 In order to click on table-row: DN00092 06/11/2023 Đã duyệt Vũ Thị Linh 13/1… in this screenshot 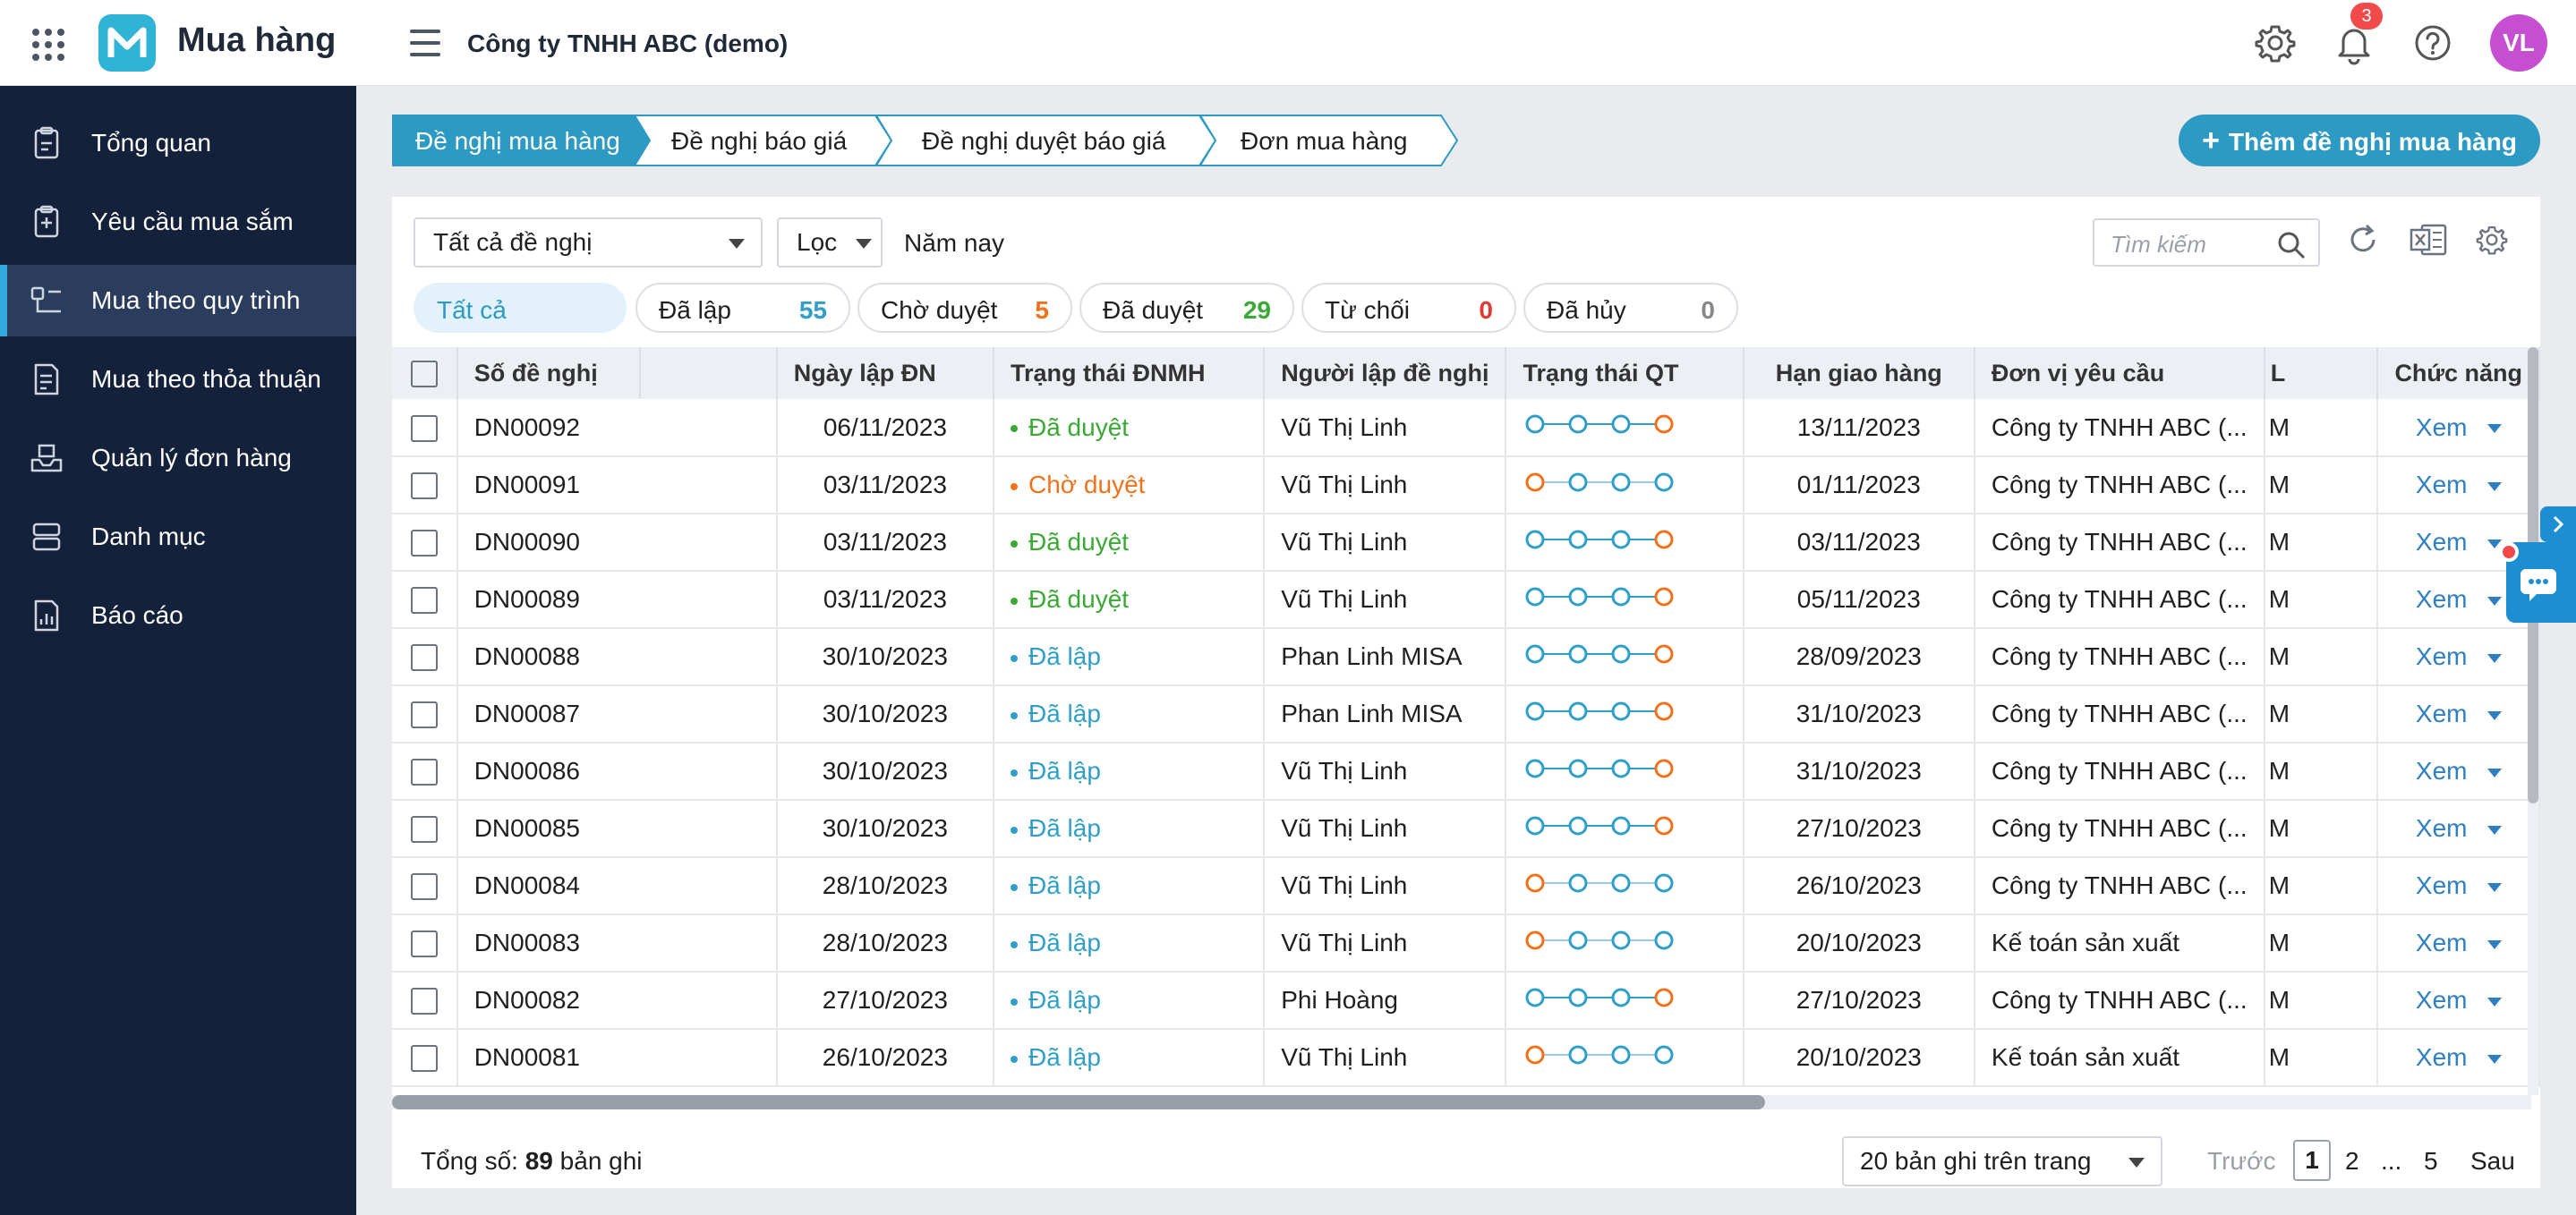, I will do `click(1466, 428)`.